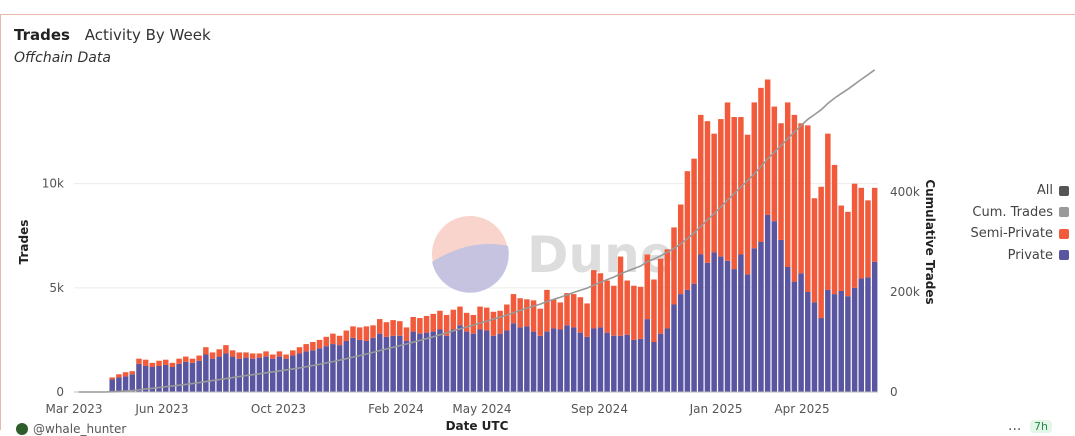 The width and height of the screenshot is (1075, 436). I want to click on x-tick-label: Jun 2023, so click(161, 409).